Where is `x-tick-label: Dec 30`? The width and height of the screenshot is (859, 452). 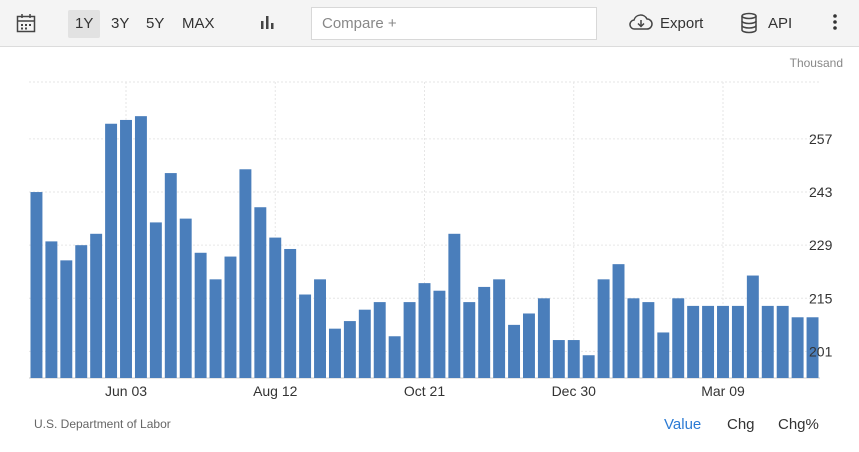
x-tick-label: Dec 30 is located at coordinates (574, 391).